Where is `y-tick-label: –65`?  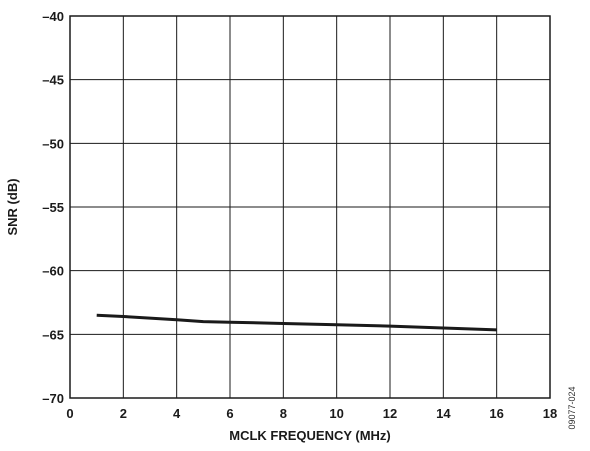
y-tick-label: –65 is located at coordinates (53, 334).